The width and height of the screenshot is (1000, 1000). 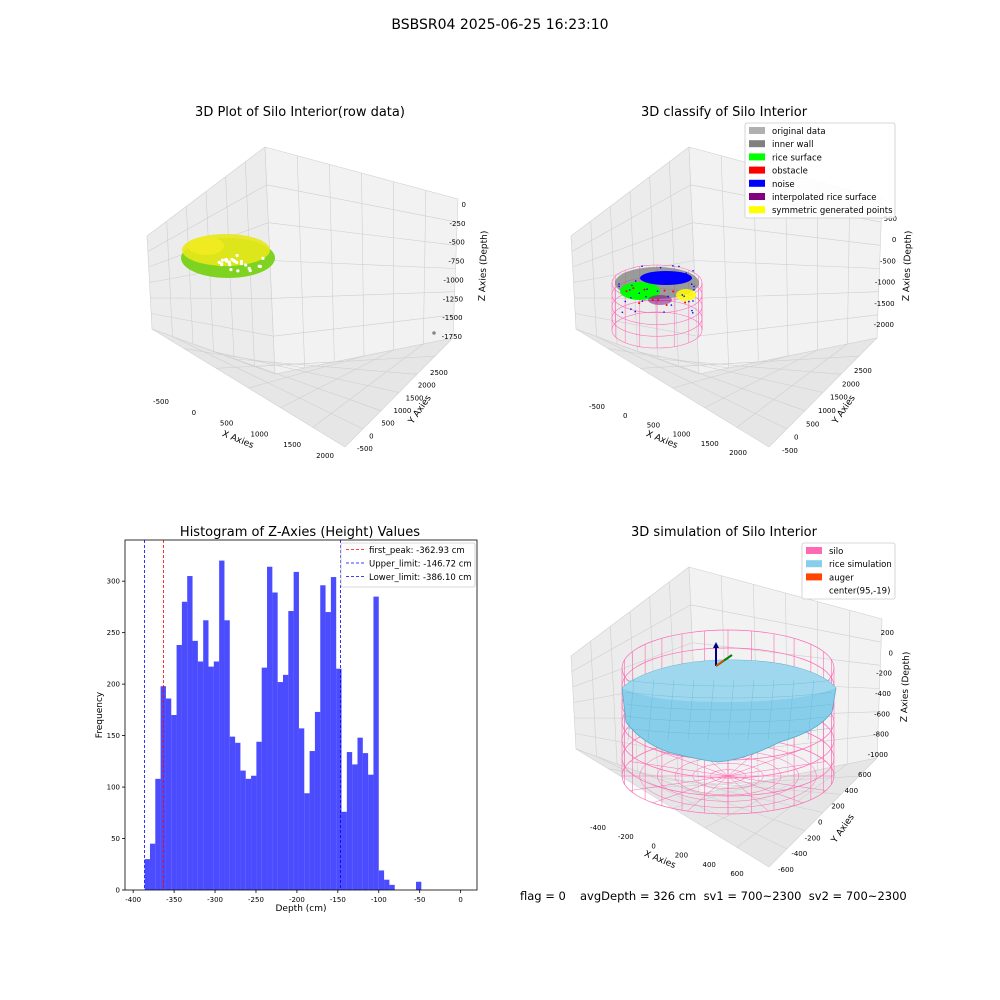 I want to click on histogram-vlines, so click(x=242, y=715).